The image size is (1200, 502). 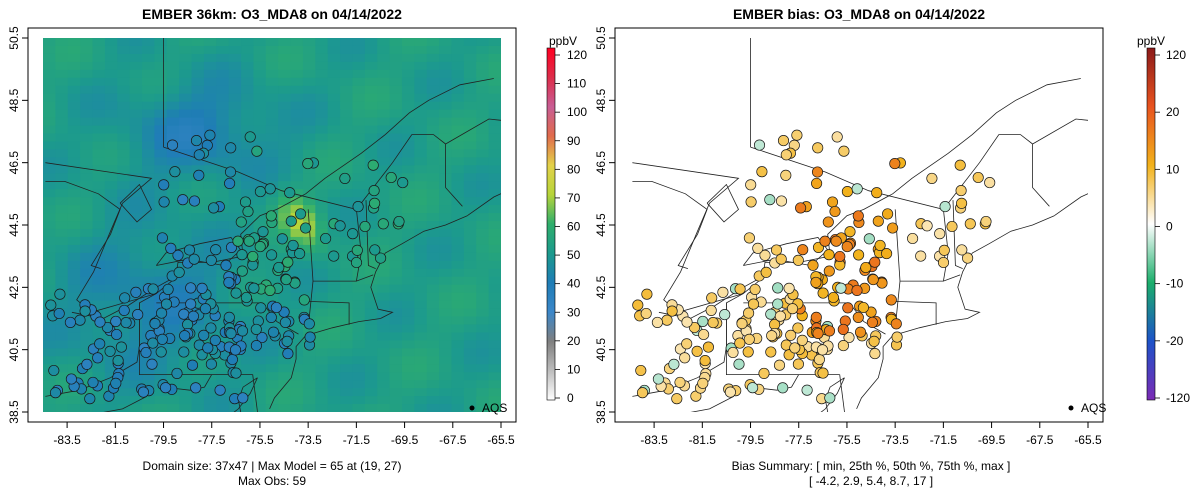 I want to click on x-tick-label: -67.5, so click(x=1040, y=440).